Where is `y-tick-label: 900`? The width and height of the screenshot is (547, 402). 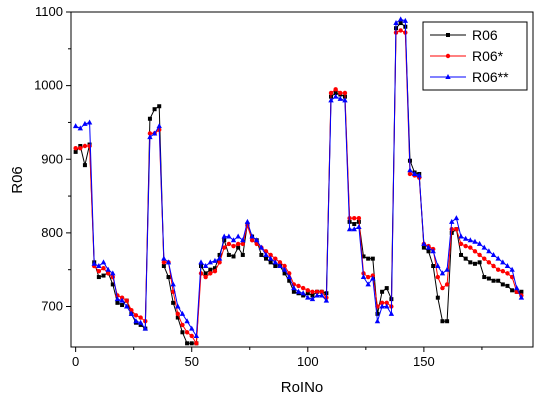
y-tick-label: 900 is located at coordinates (52, 158).